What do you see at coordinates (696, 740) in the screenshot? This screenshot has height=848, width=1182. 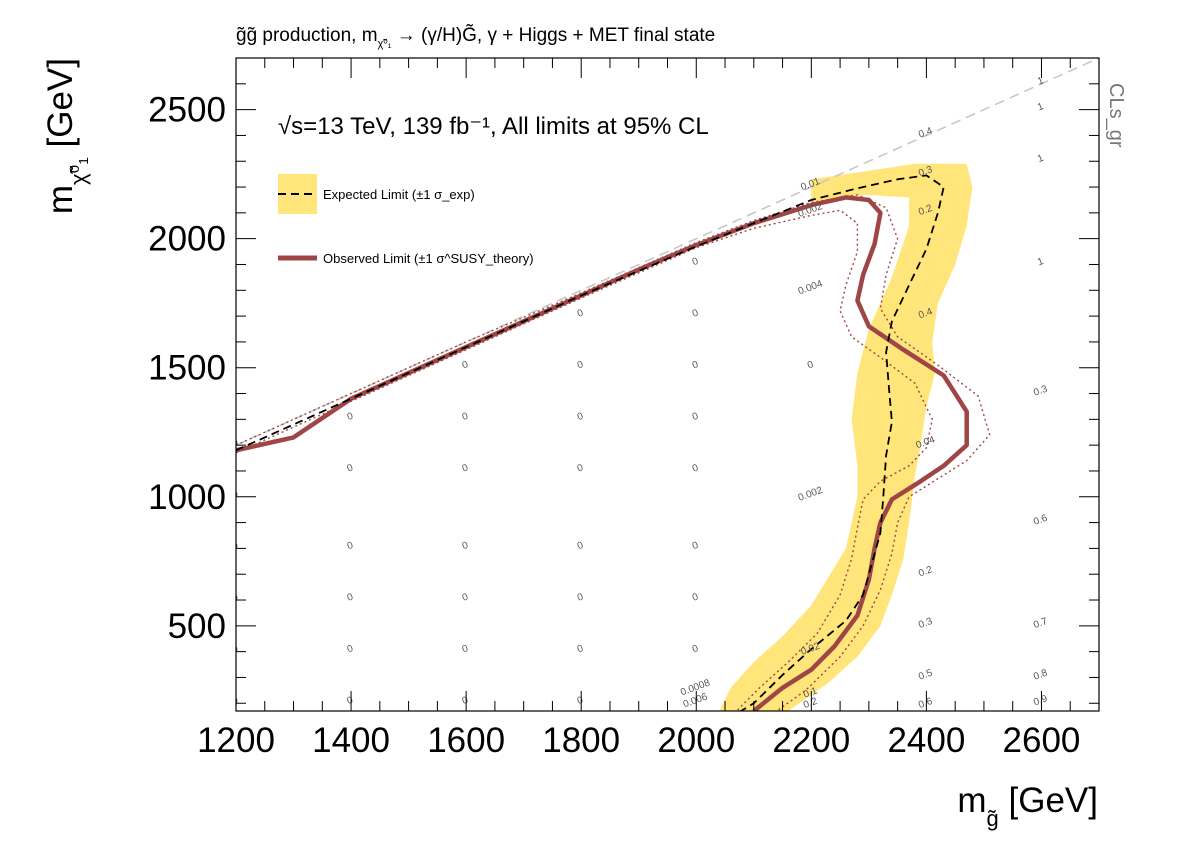 I see `x-tick-label: 2000` at bounding box center [696, 740].